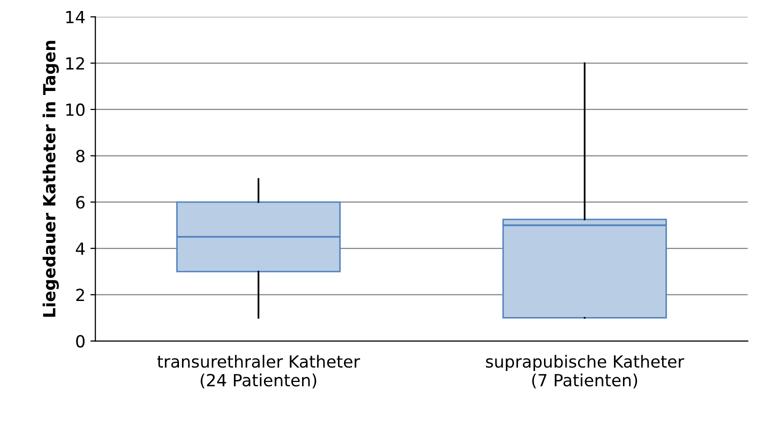 The height and width of the screenshot is (421, 763). What do you see at coordinates (75, 109) in the screenshot?
I see `y-tick-label: 10` at bounding box center [75, 109].